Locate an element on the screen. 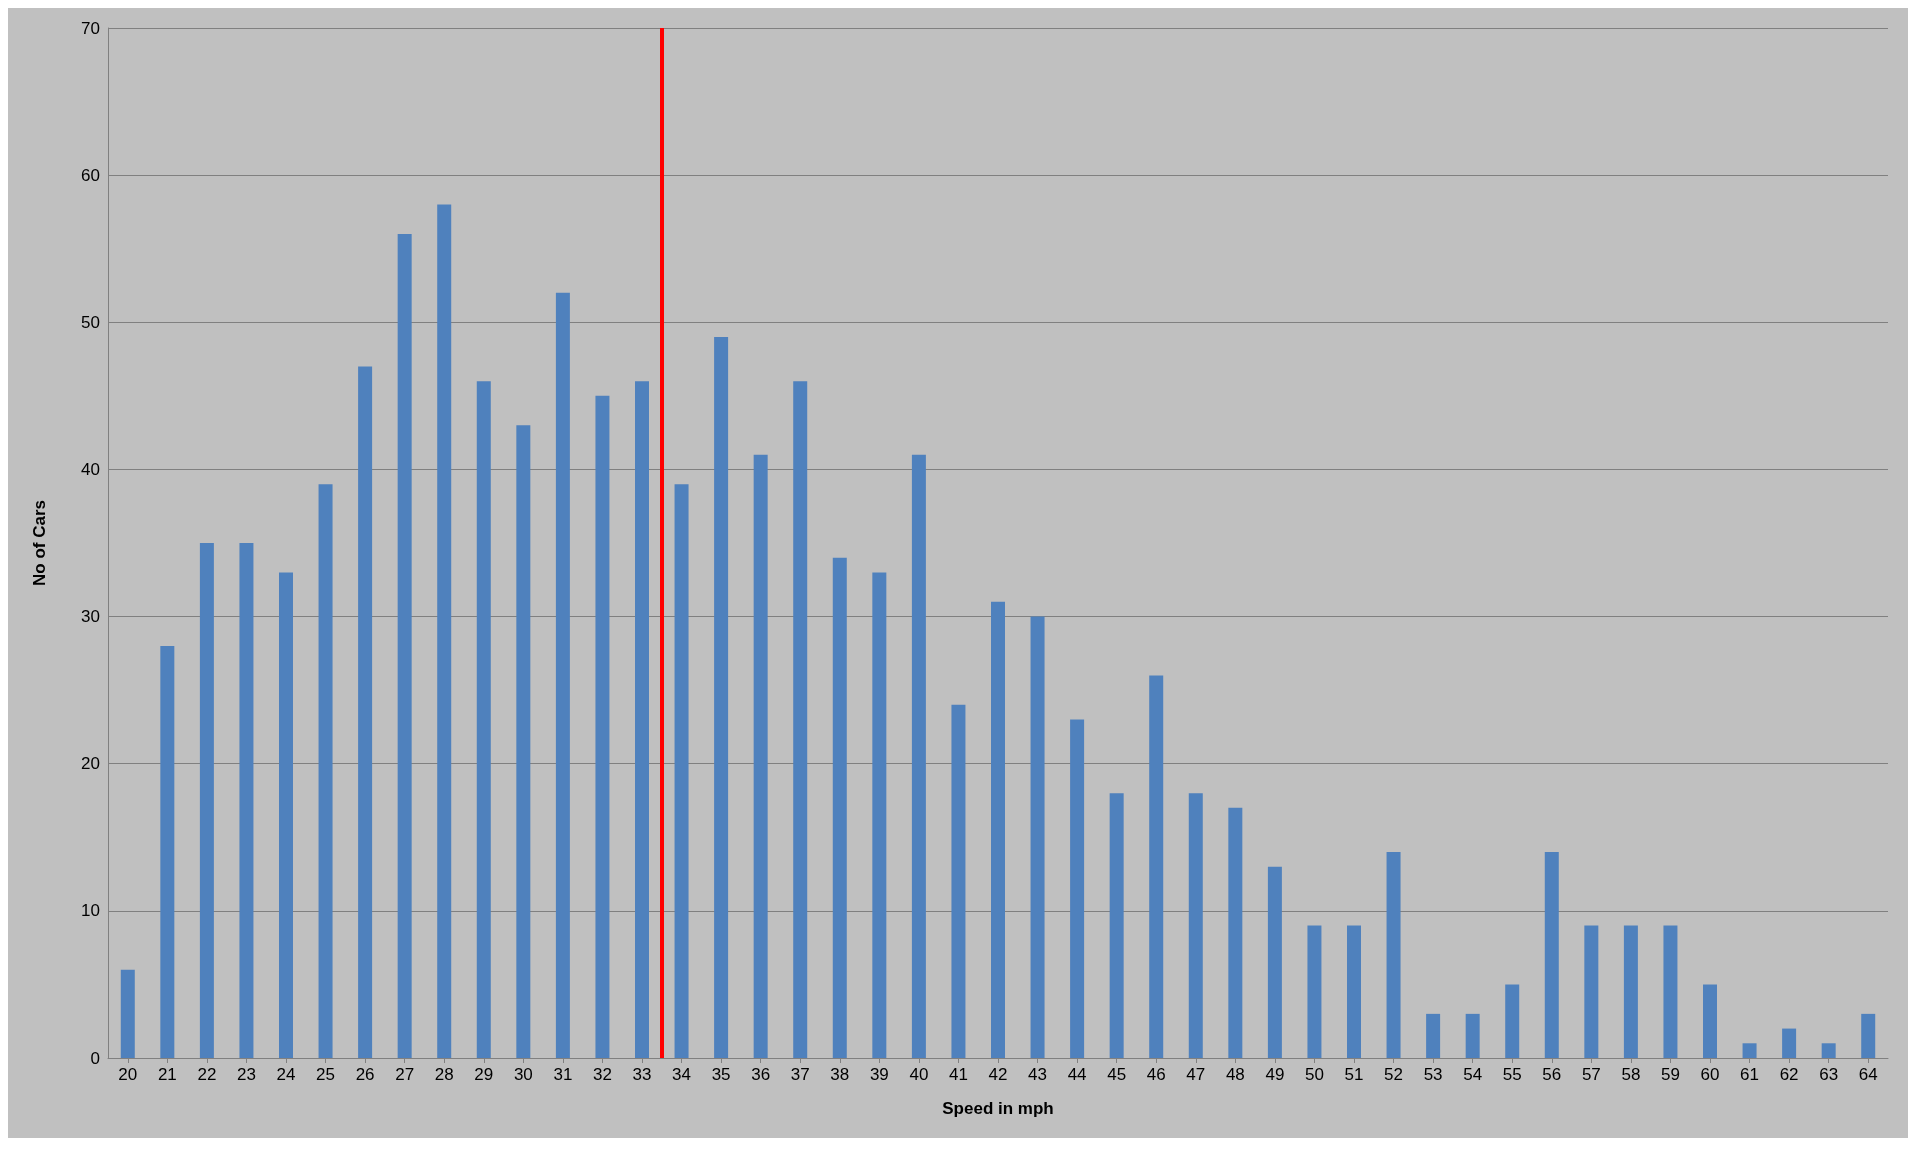  x-tick-label: 48 is located at coordinates (1235, 1074).